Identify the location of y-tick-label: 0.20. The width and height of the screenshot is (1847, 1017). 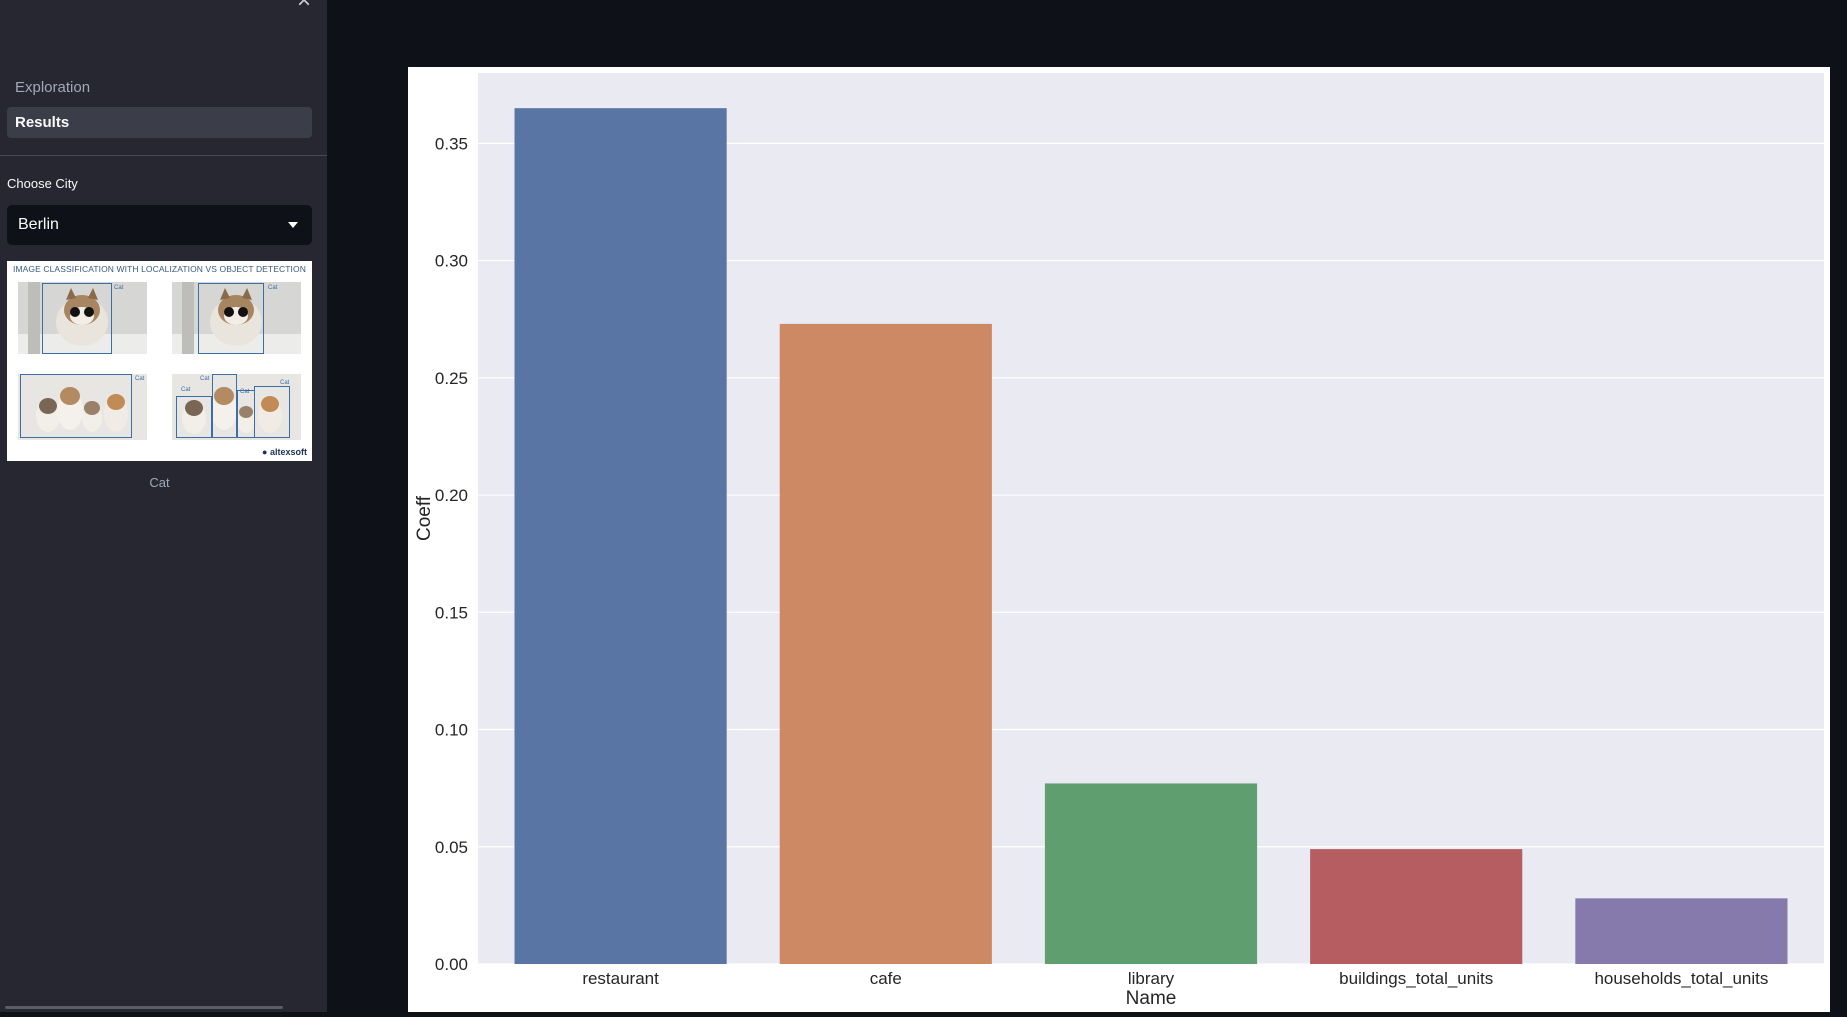
(451, 495).